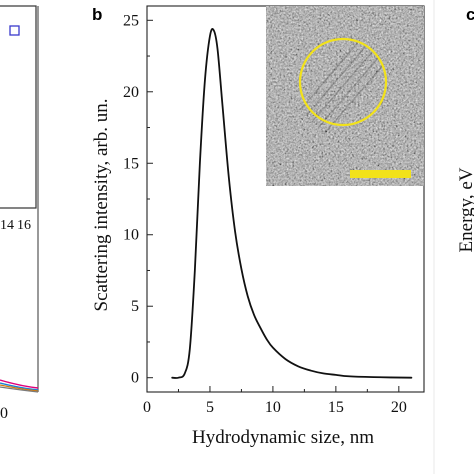  I want to click on x-axis-title: Hydrodynamic size, nm, so click(283, 437).